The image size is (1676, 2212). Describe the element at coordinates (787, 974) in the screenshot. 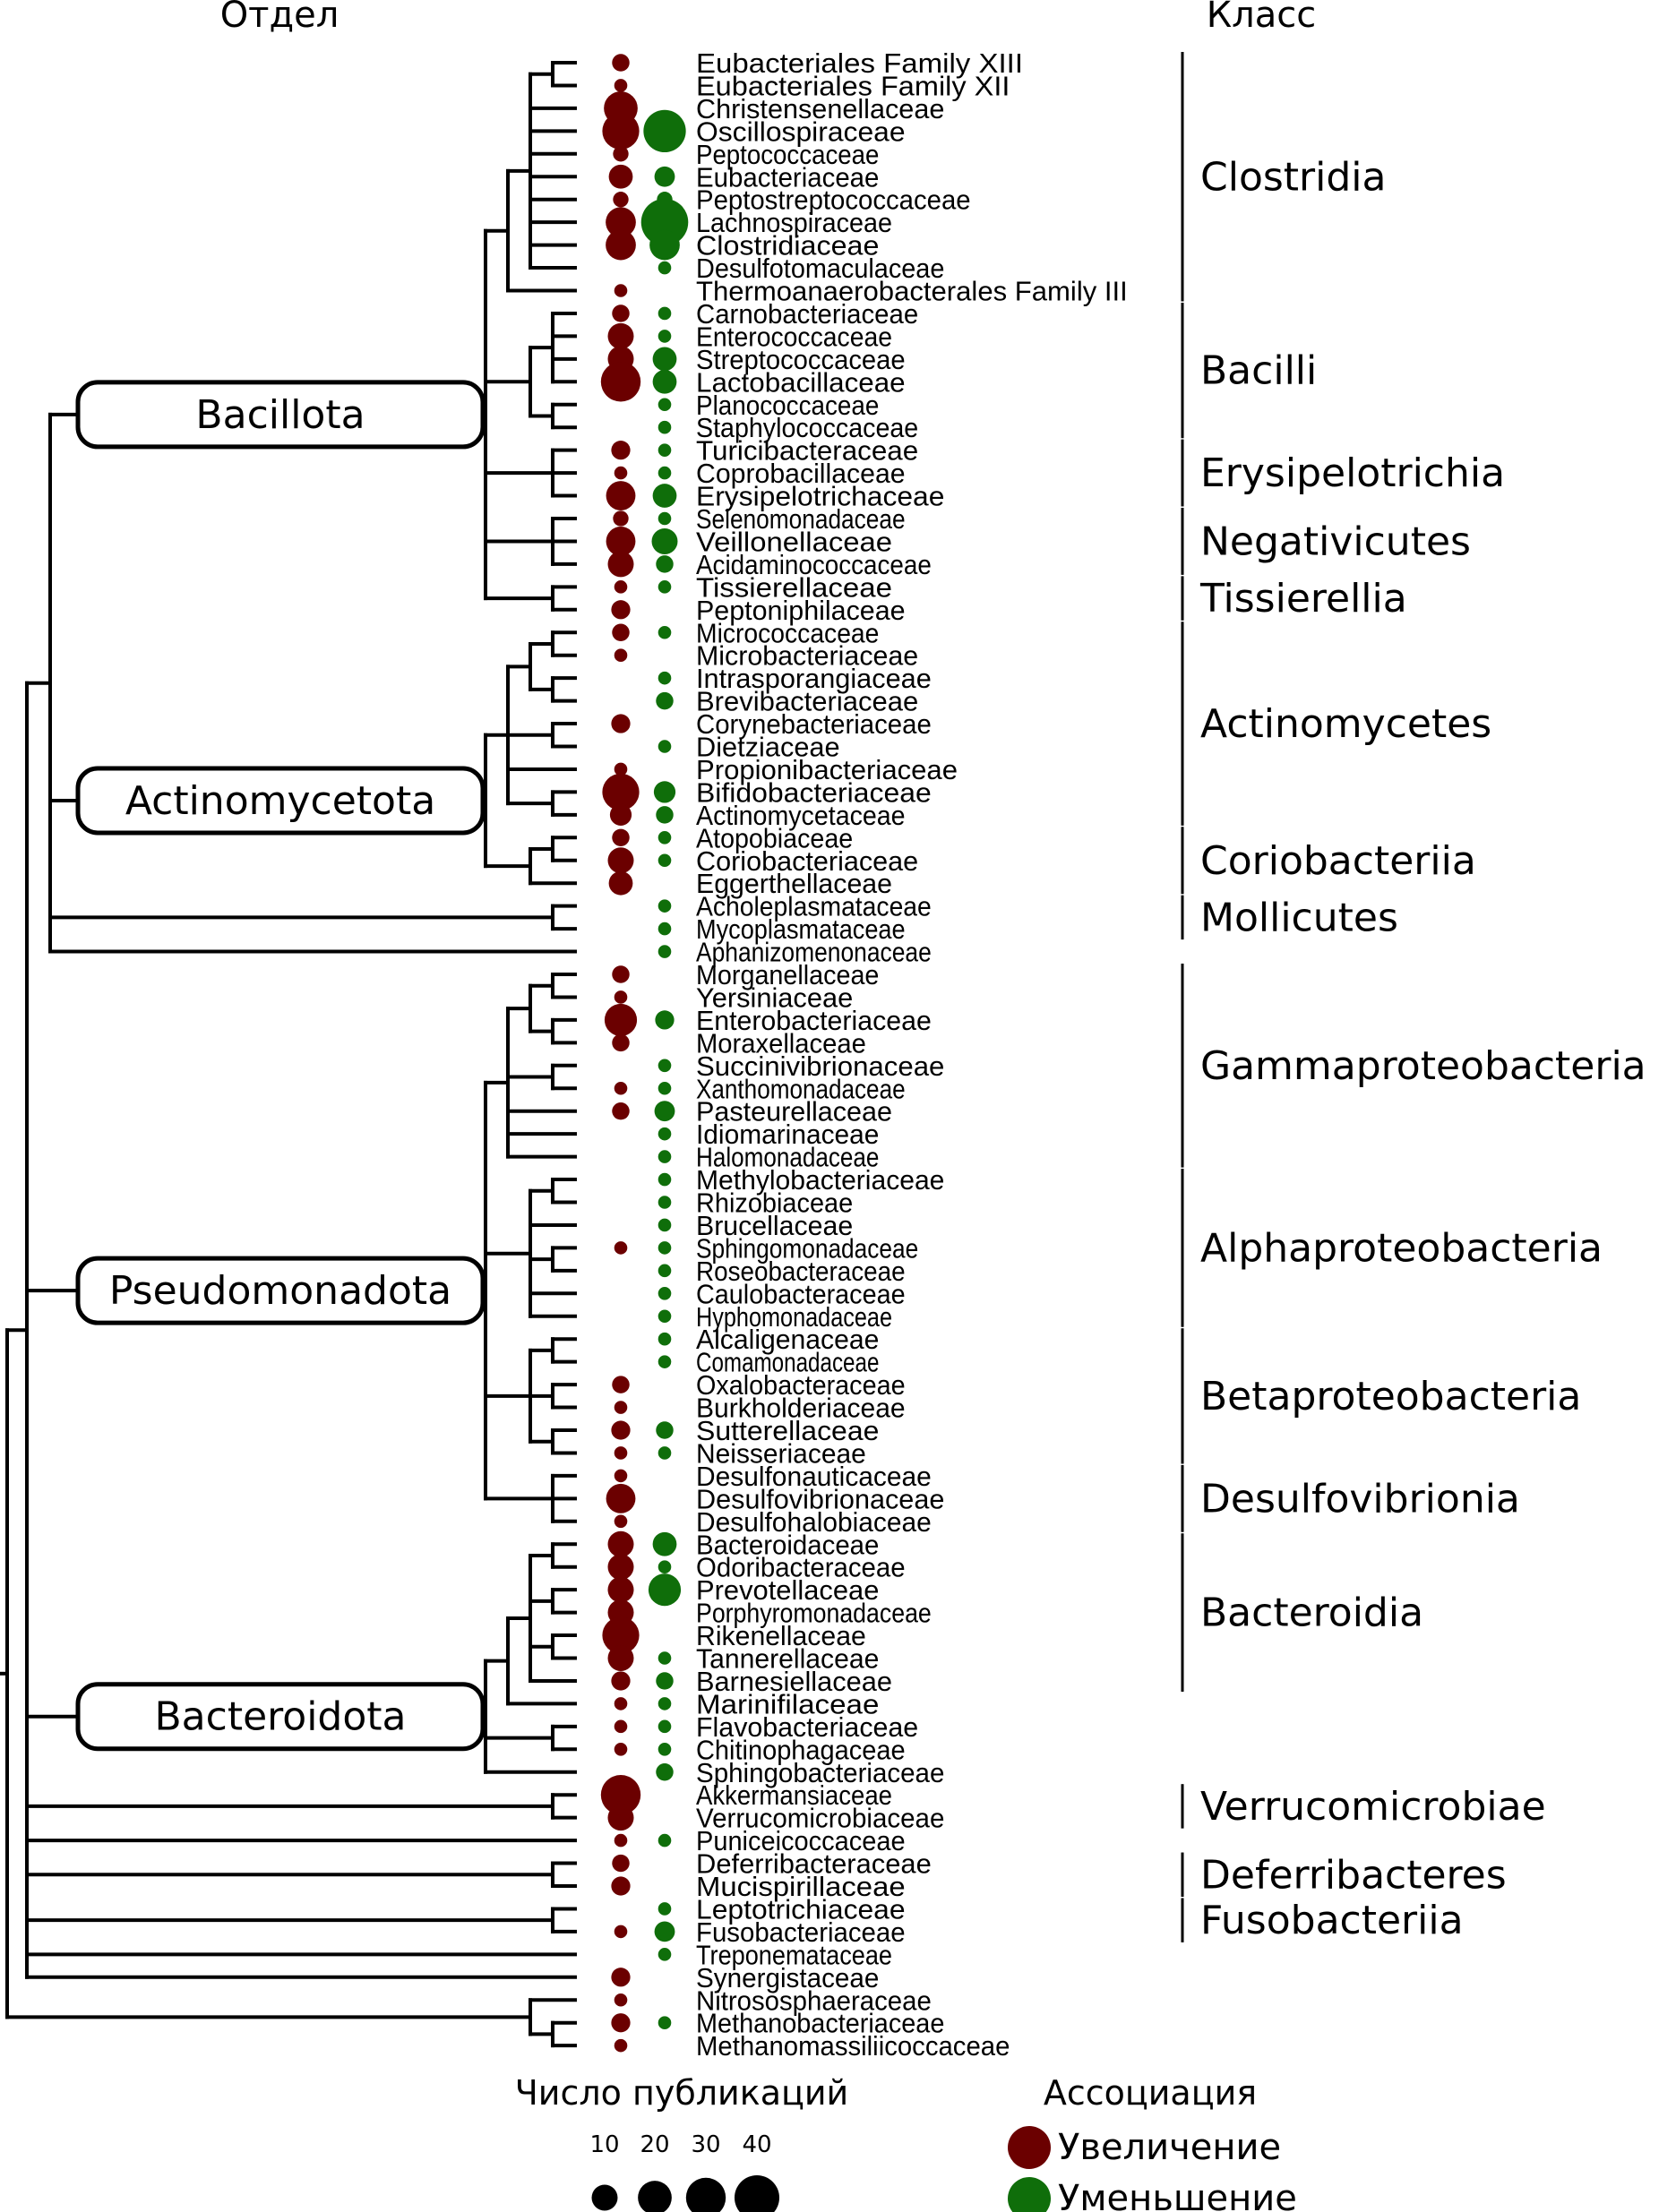

I see `family-label: Morganellaceae` at that location.